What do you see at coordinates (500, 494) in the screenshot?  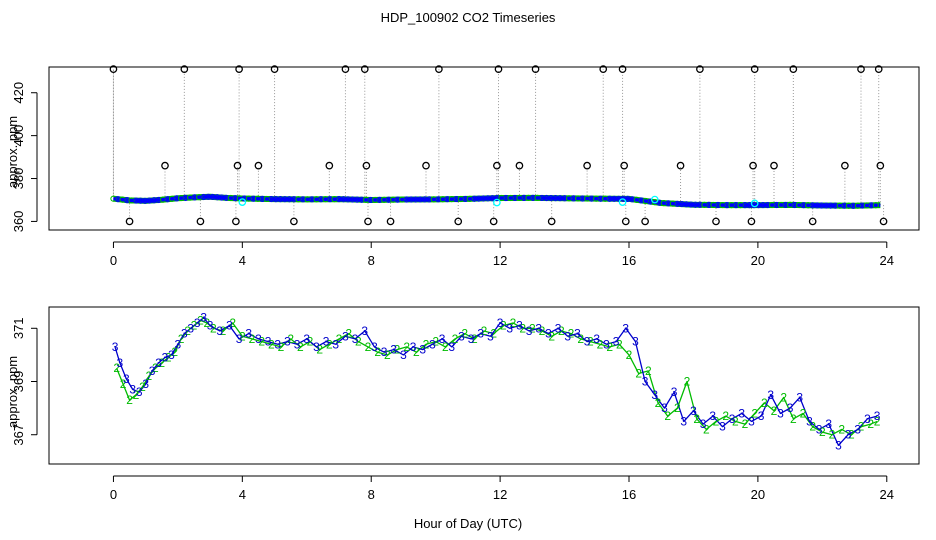 I see `x-tick-label: 12` at bounding box center [500, 494].